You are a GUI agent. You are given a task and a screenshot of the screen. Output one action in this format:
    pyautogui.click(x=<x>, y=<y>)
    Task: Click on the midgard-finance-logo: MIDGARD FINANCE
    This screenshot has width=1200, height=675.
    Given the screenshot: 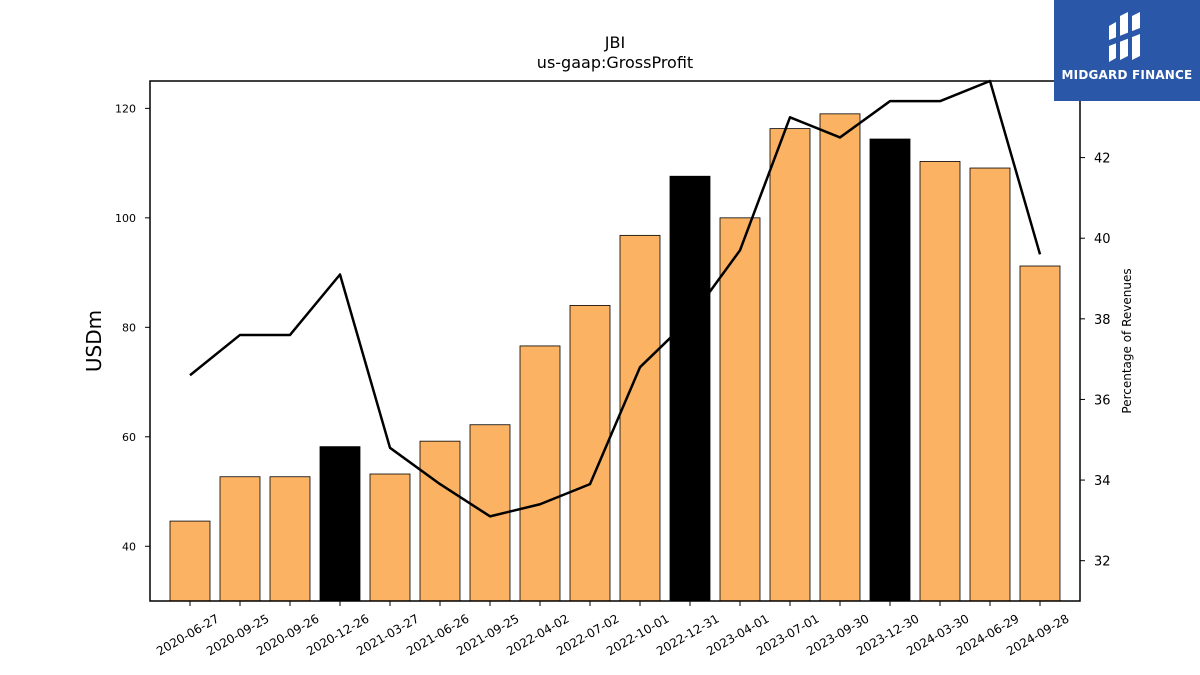 What is the action you would take?
    pyautogui.click(x=1127, y=50)
    